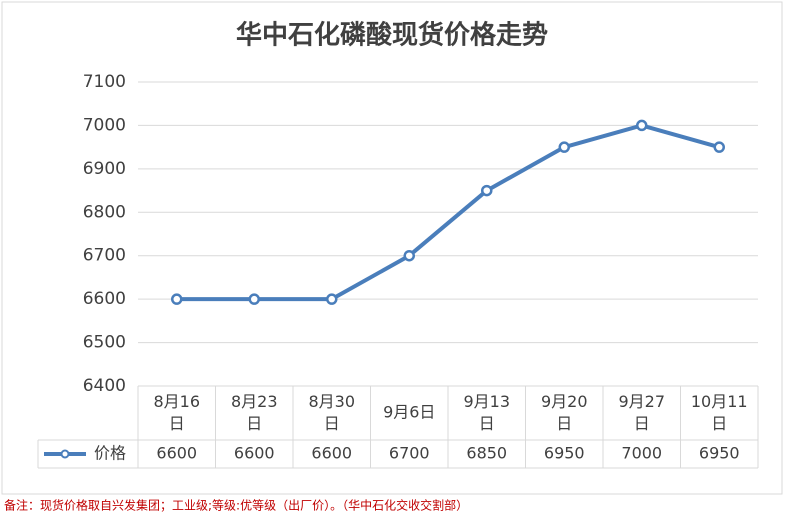  What do you see at coordinates (254, 412) in the screenshot?
I see `x-tick-label: 8月23 日` at bounding box center [254, 412].